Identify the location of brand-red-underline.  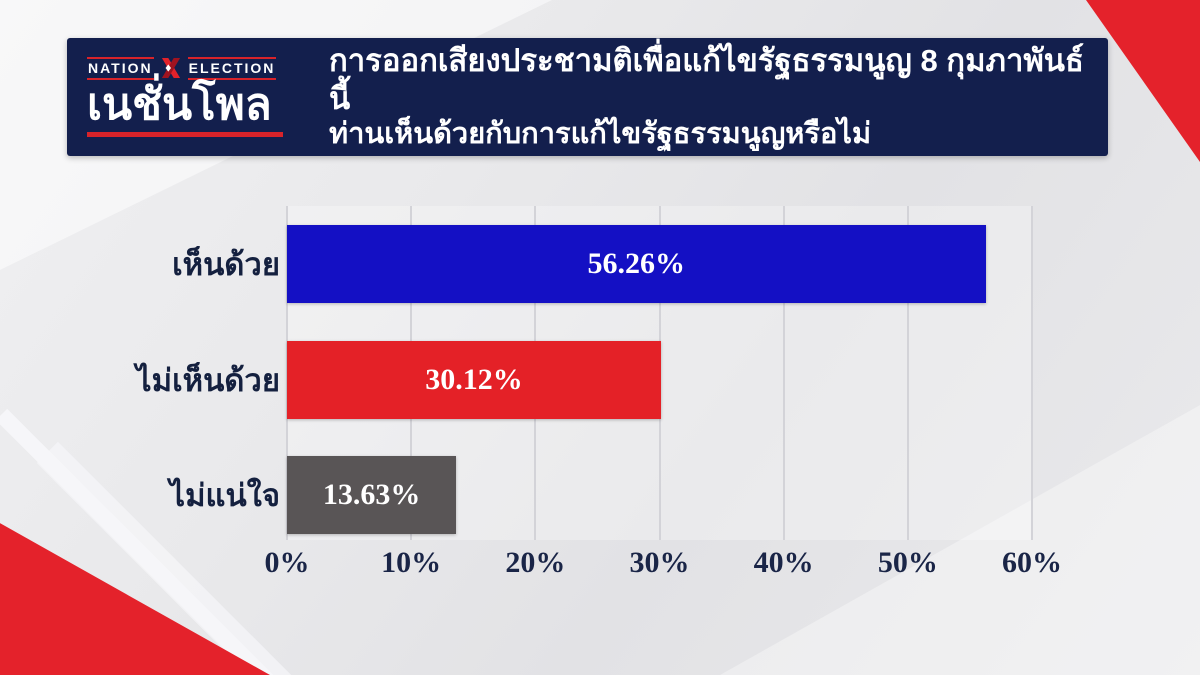
(185, 135).